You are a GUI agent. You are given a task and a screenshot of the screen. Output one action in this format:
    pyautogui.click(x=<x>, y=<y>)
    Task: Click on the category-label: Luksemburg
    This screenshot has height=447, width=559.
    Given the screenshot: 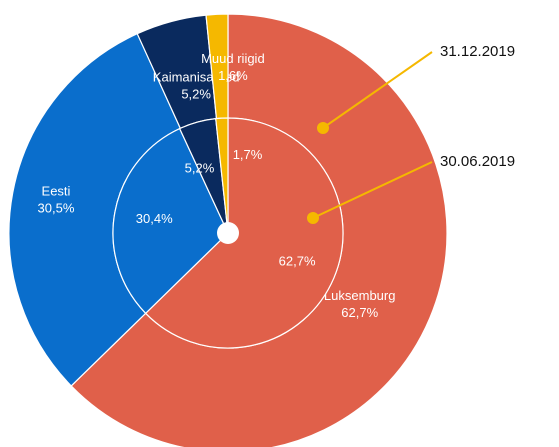 What is the action you would take?
    pyautogui.click(x=360, y=295)
    